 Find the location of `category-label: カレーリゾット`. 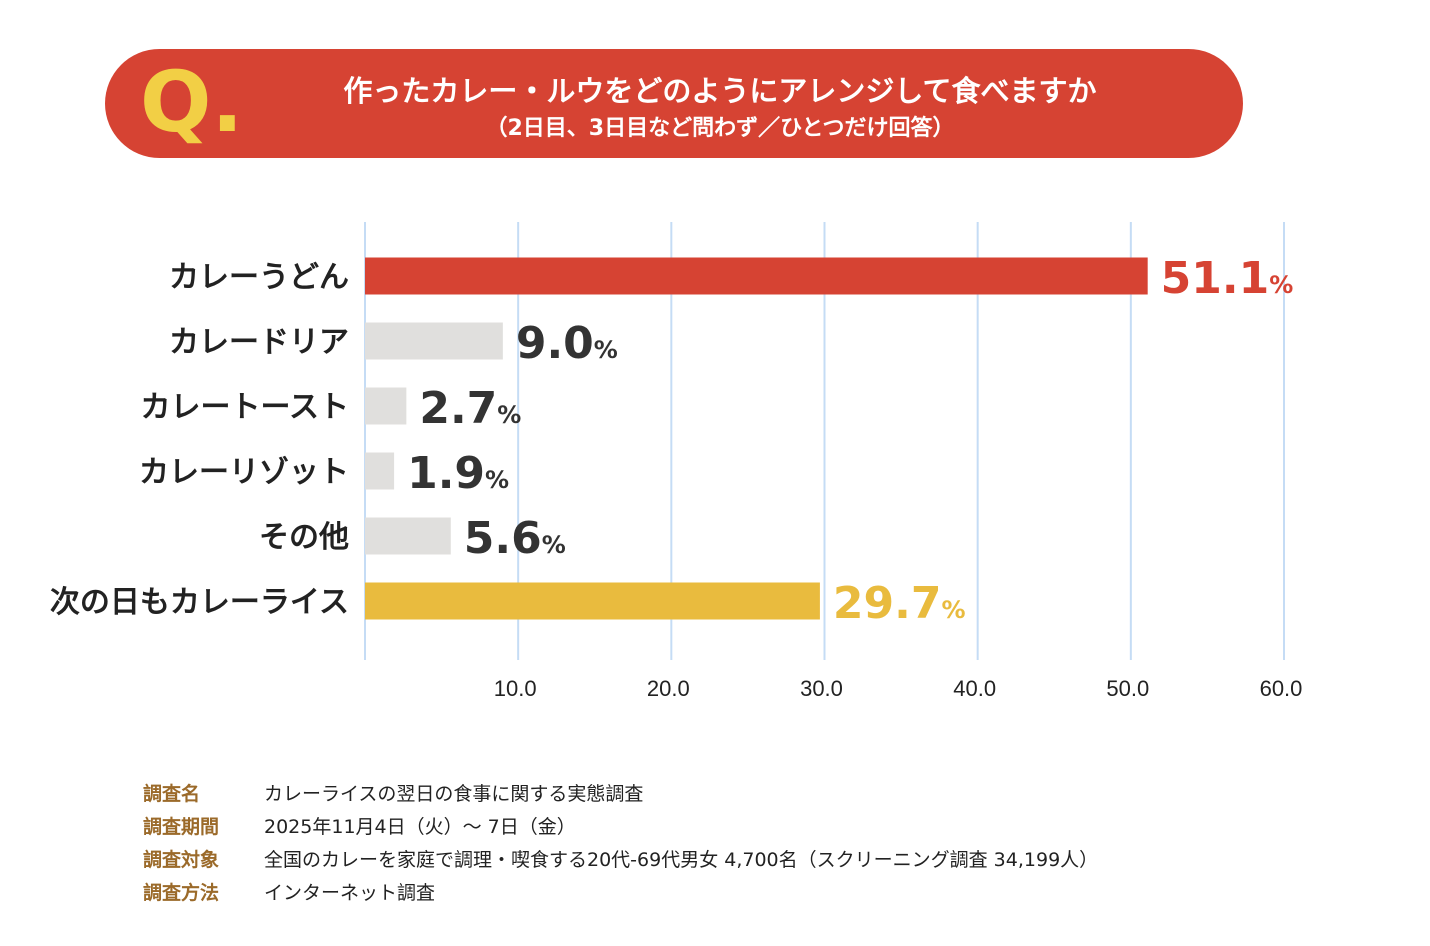

category-label: カレーリゾット is located at coordinates (244, 472).